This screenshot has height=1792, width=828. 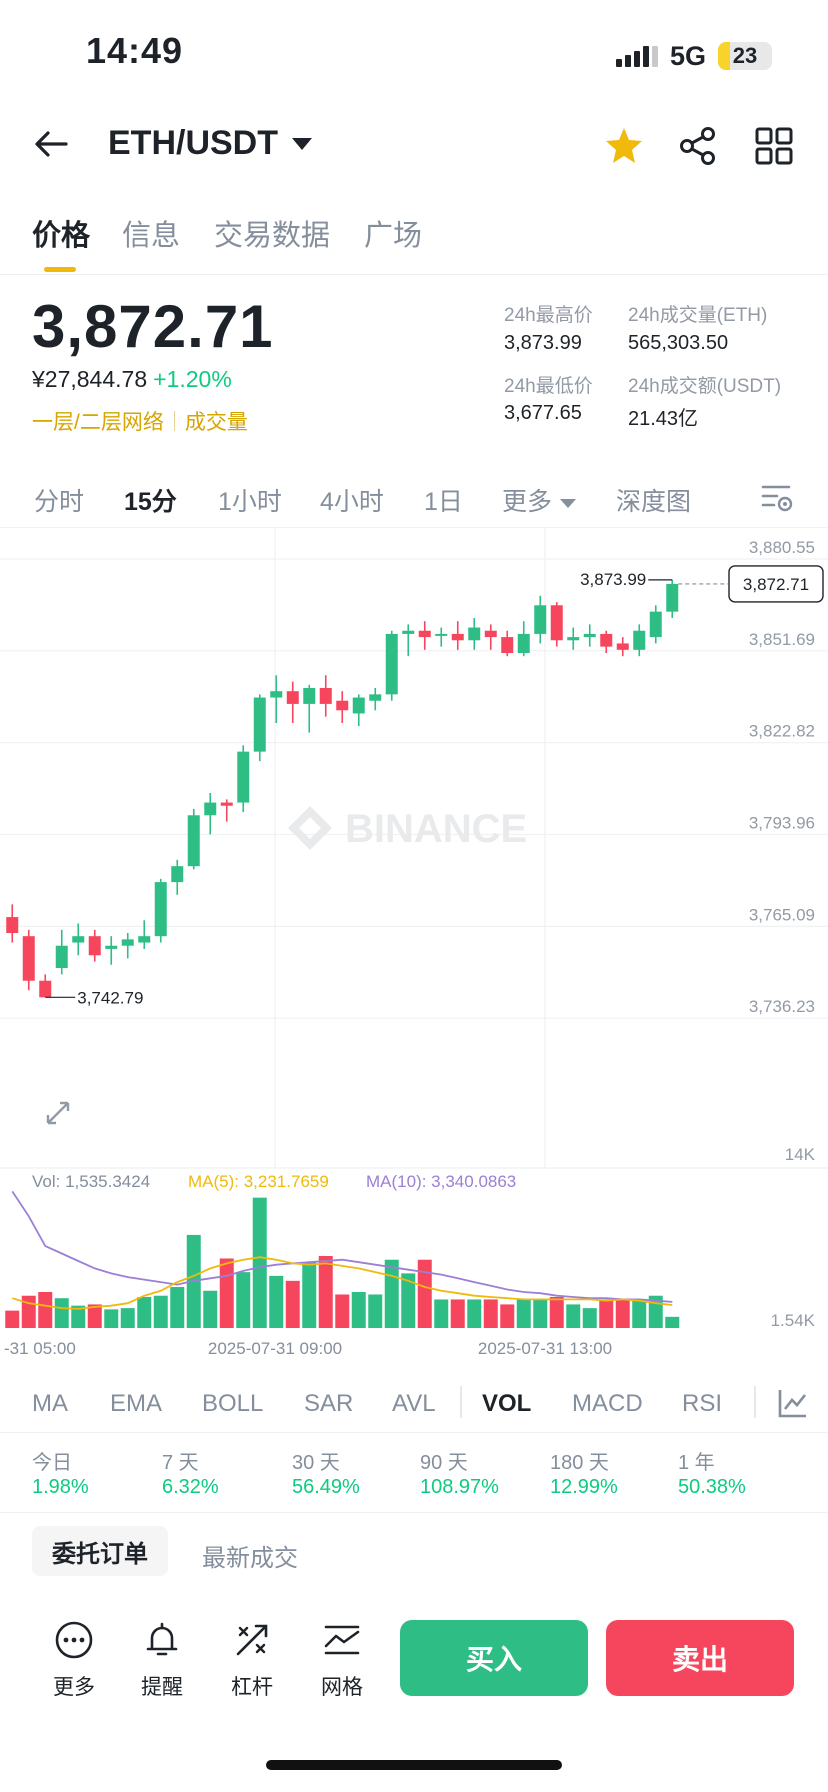 What do you see at coordinates (793, 1403) in the screenshot?
I see `indicator-settings-icon` at bounding box center [793, 1403].